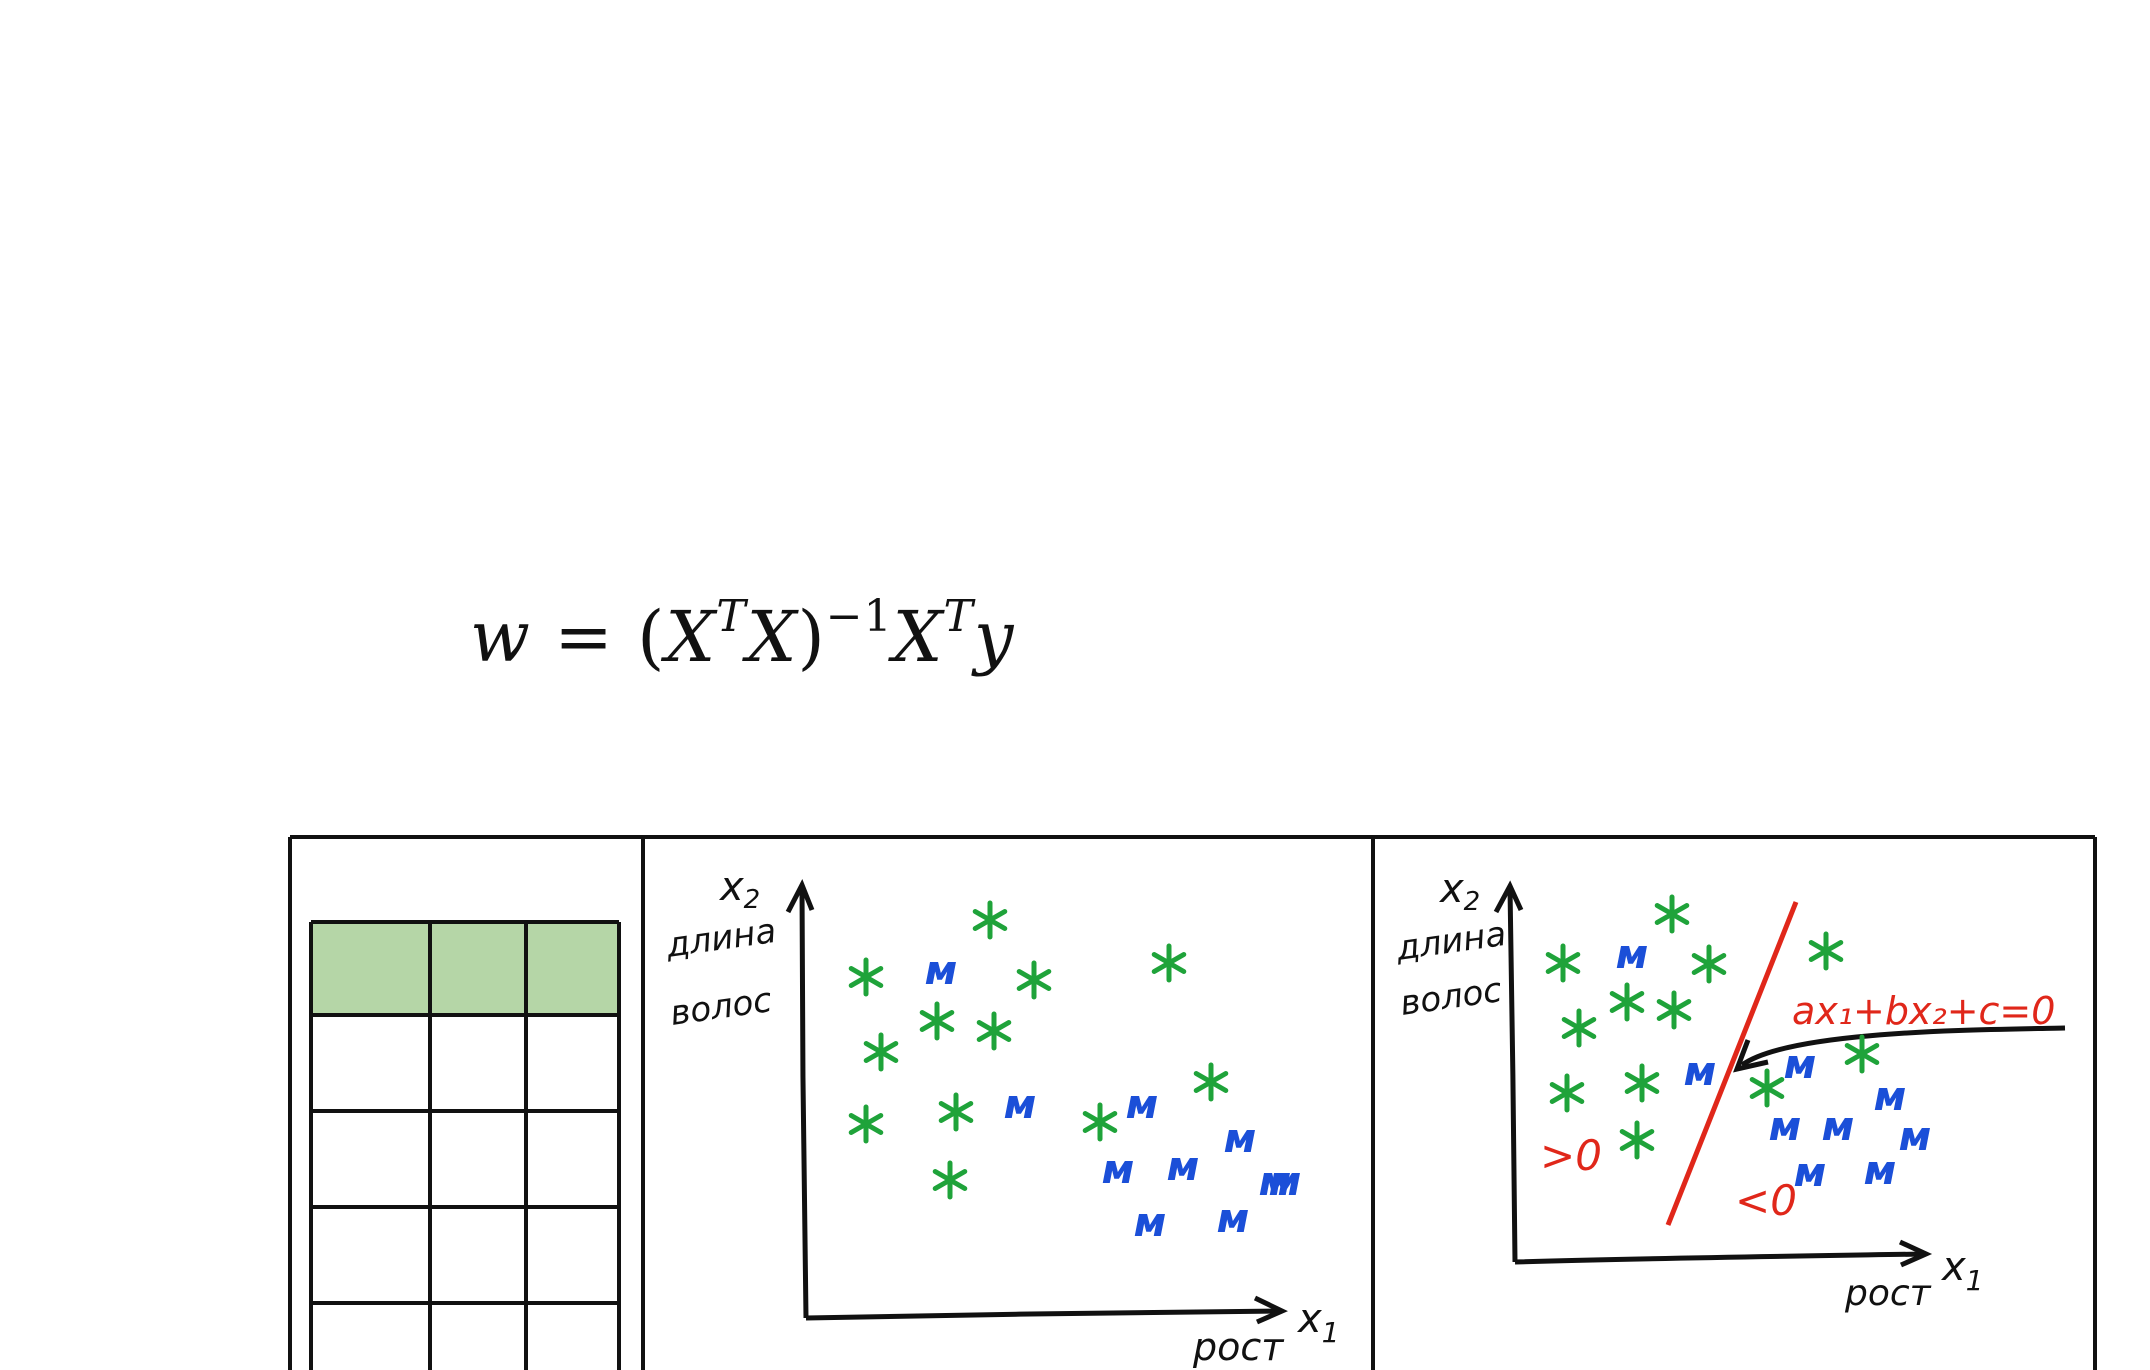 Image resolution: width=2150 pixels, height=1370 pixels. I want to click on formula-x1: X, so click(691, 637).